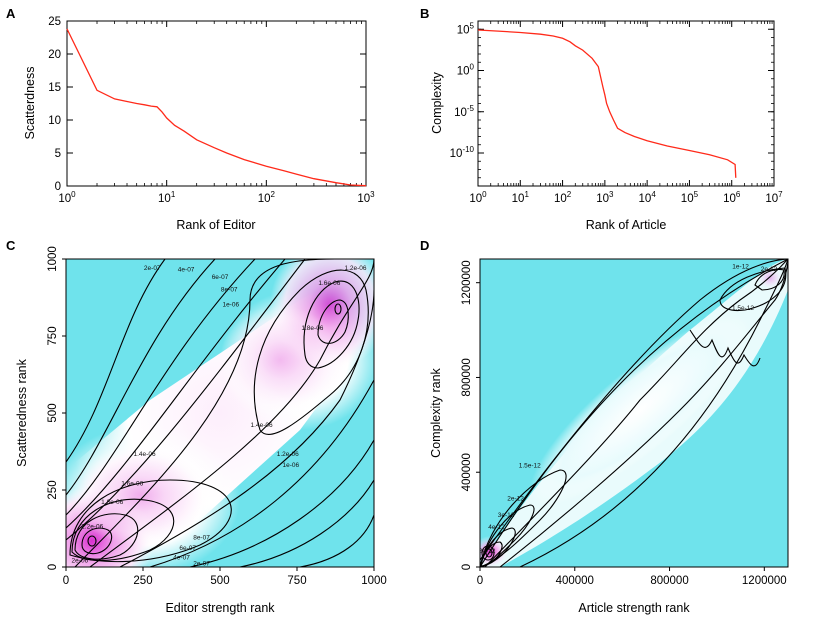  I want to click on panel-a-xtick-label: 10⁰, so click(67, 197).